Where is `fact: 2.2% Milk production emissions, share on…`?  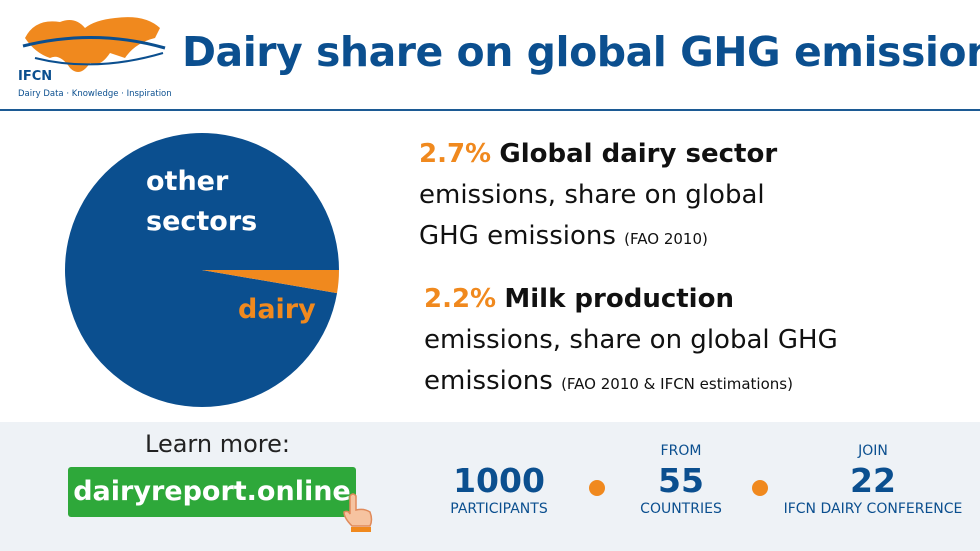 fact: 2.2% Milk production emissions, share on… is located at coordinates (649, 342).